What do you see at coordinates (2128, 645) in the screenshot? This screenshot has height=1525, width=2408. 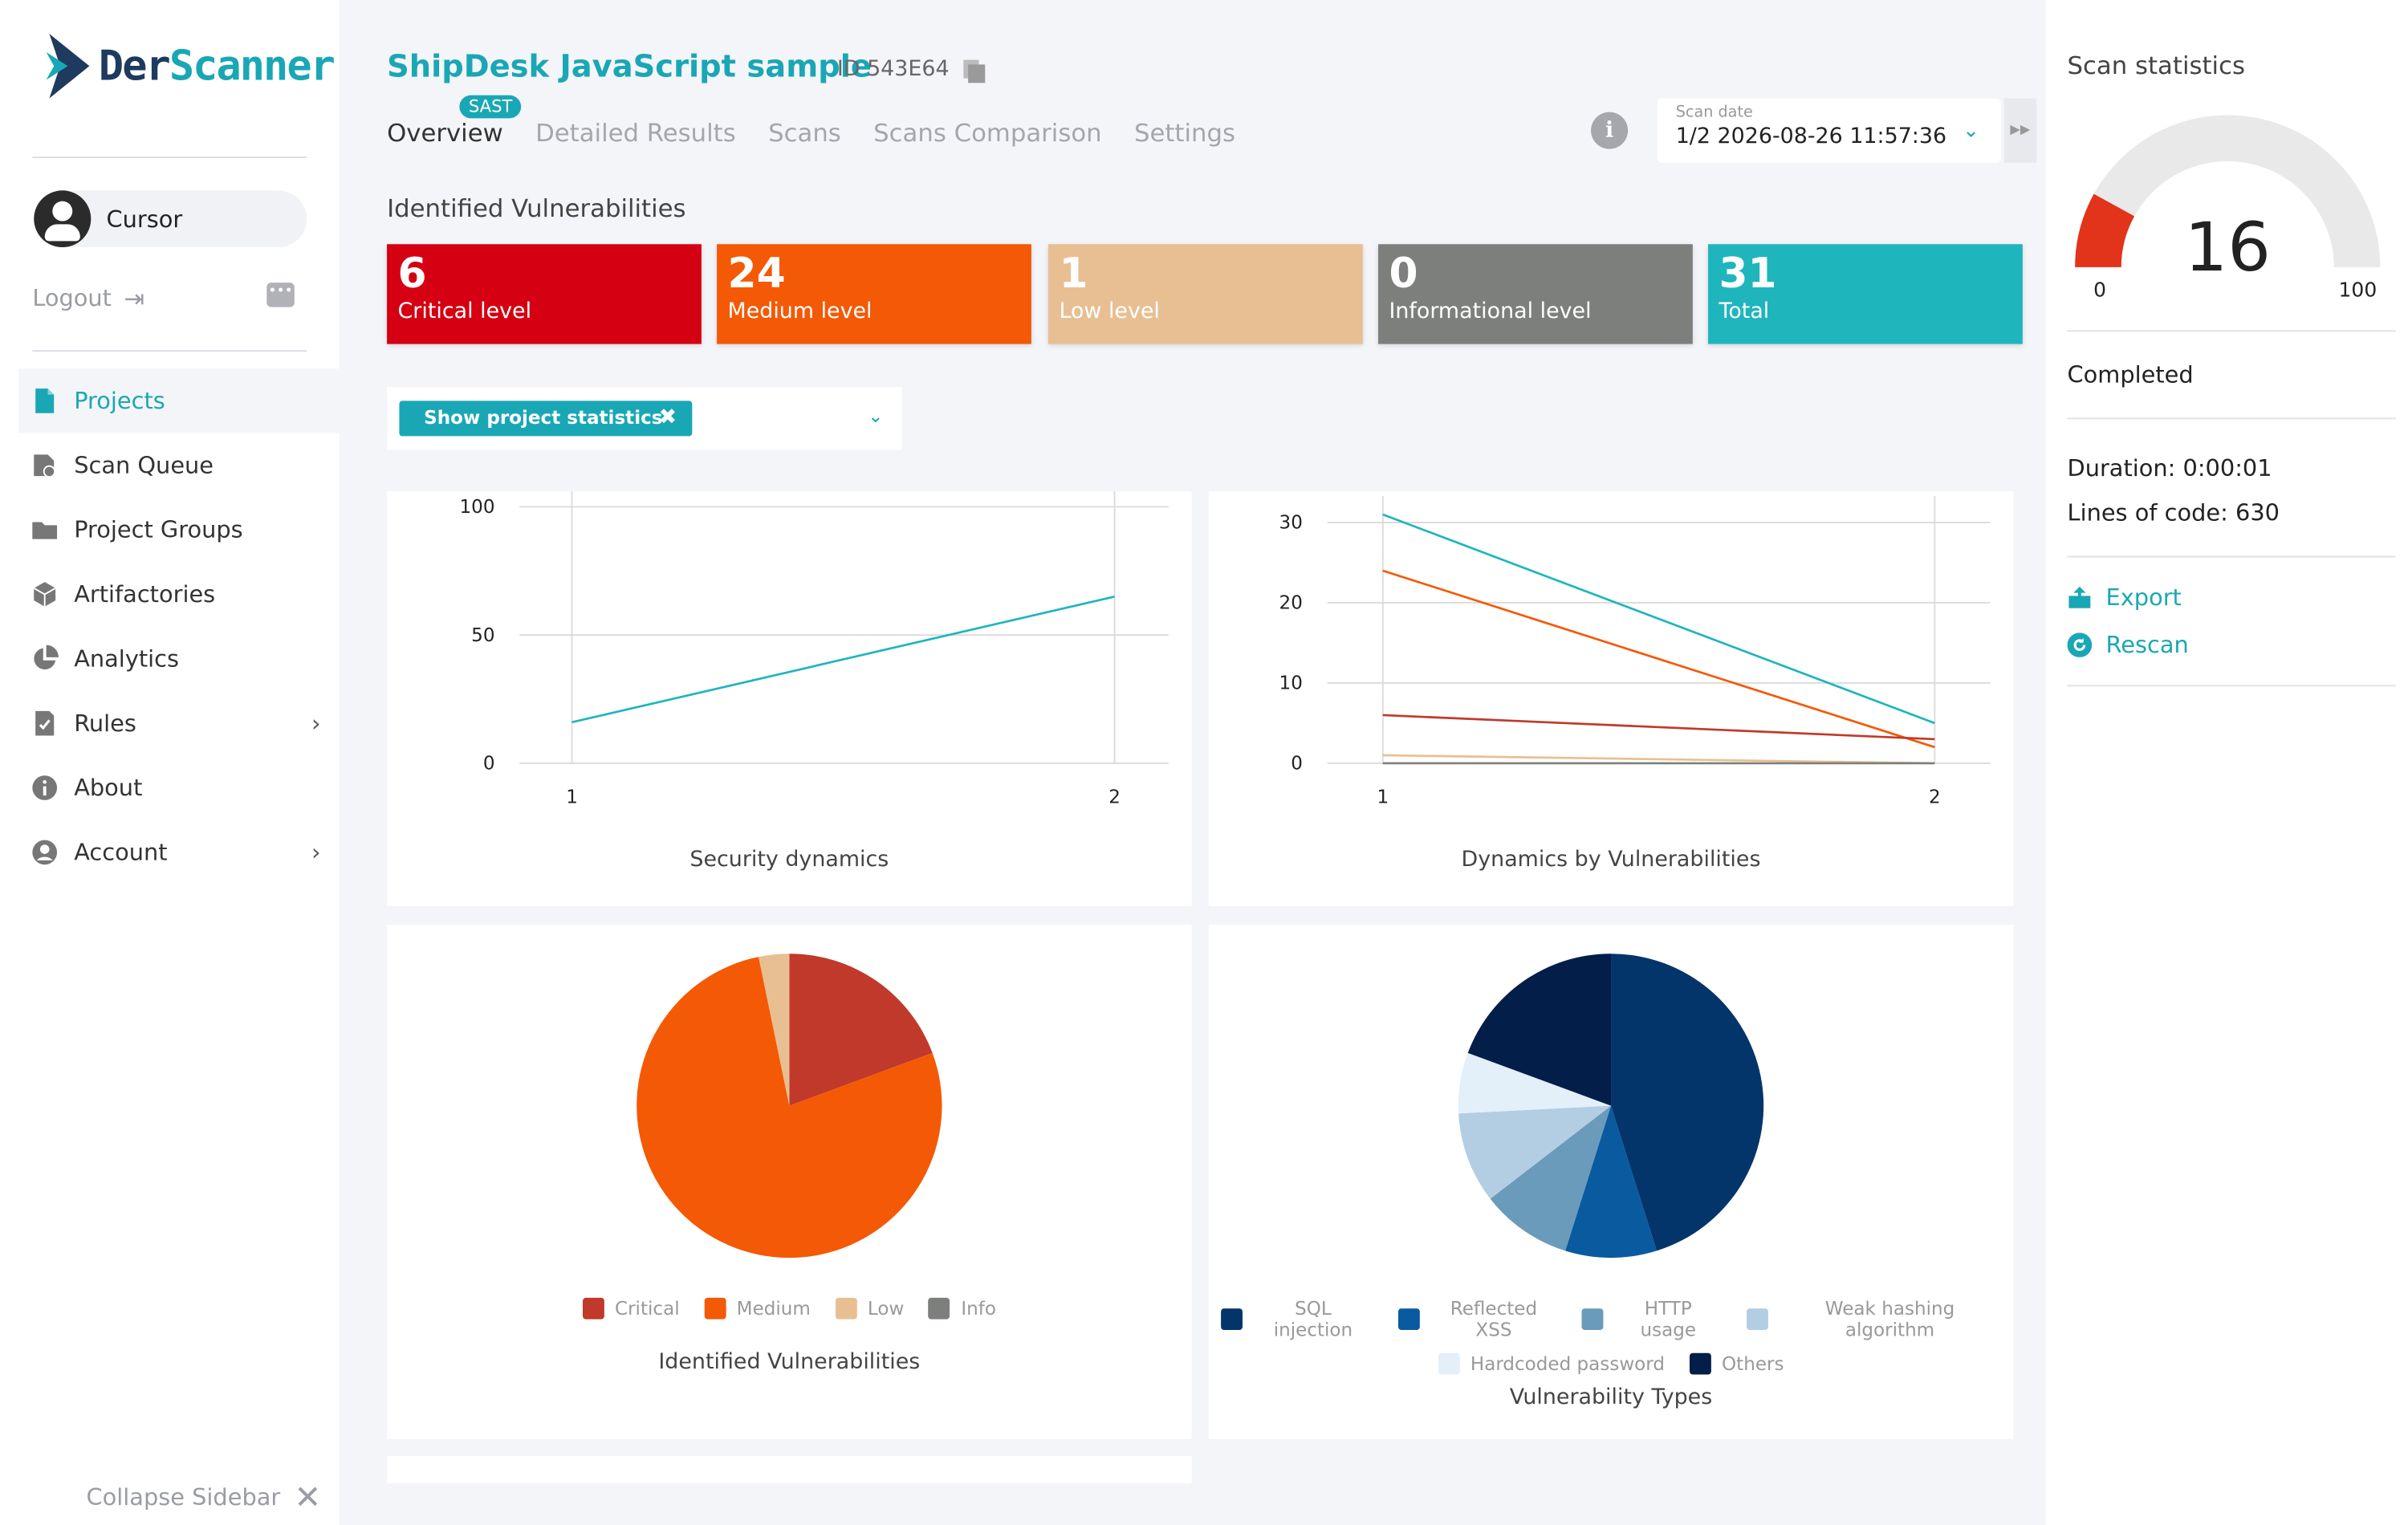 I see `rescan-button: Rescan` at bounding box center [2128, 645].